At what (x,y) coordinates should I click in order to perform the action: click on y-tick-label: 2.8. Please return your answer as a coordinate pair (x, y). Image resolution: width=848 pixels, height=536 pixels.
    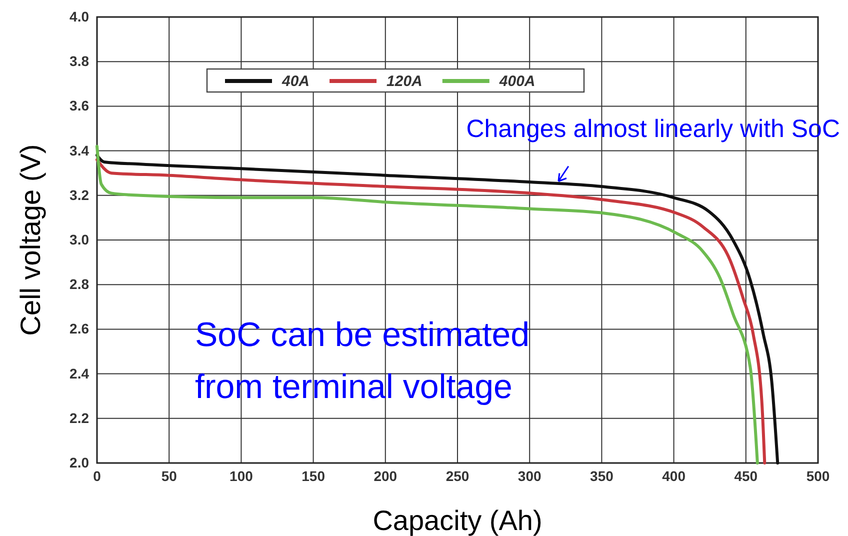
    Looking at the image, I should click on (80, 284).